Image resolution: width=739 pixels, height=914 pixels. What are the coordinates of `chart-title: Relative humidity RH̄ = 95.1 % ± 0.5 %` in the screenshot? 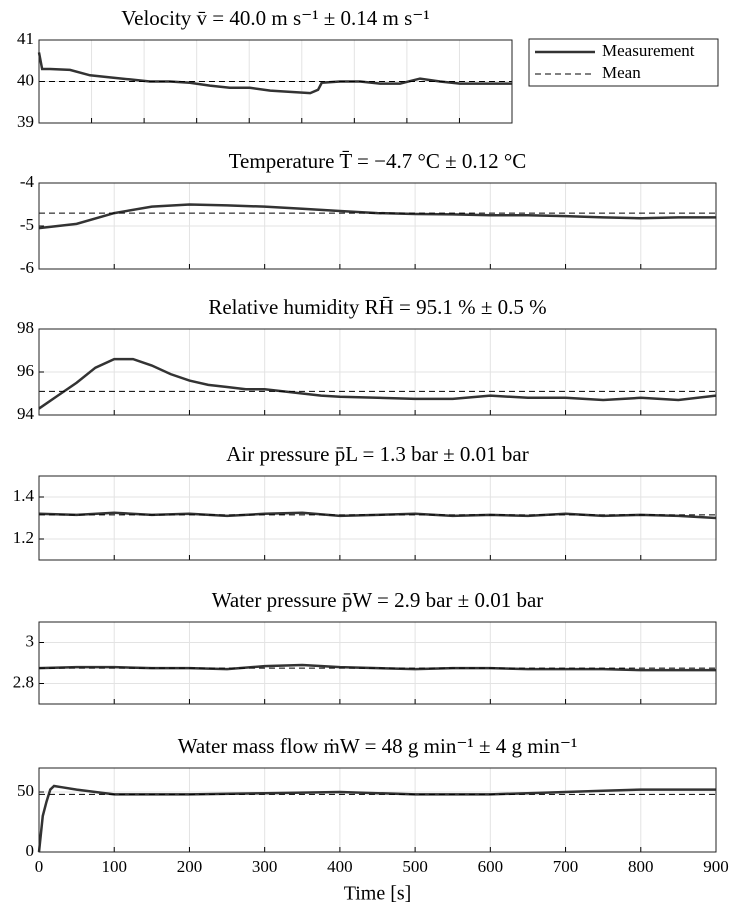 It's located at (377, 307).